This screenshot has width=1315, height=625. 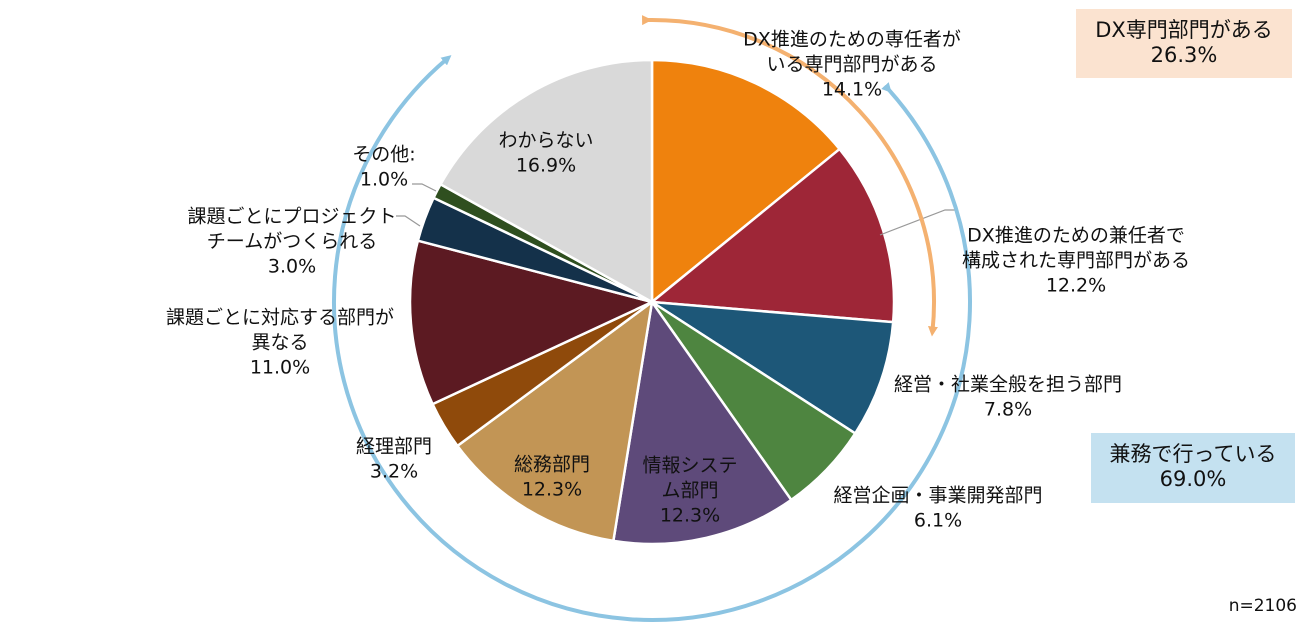 I want to click on group-box-concurrent: 兼務で行っている 69.0%, so click(x=1193, y=468).